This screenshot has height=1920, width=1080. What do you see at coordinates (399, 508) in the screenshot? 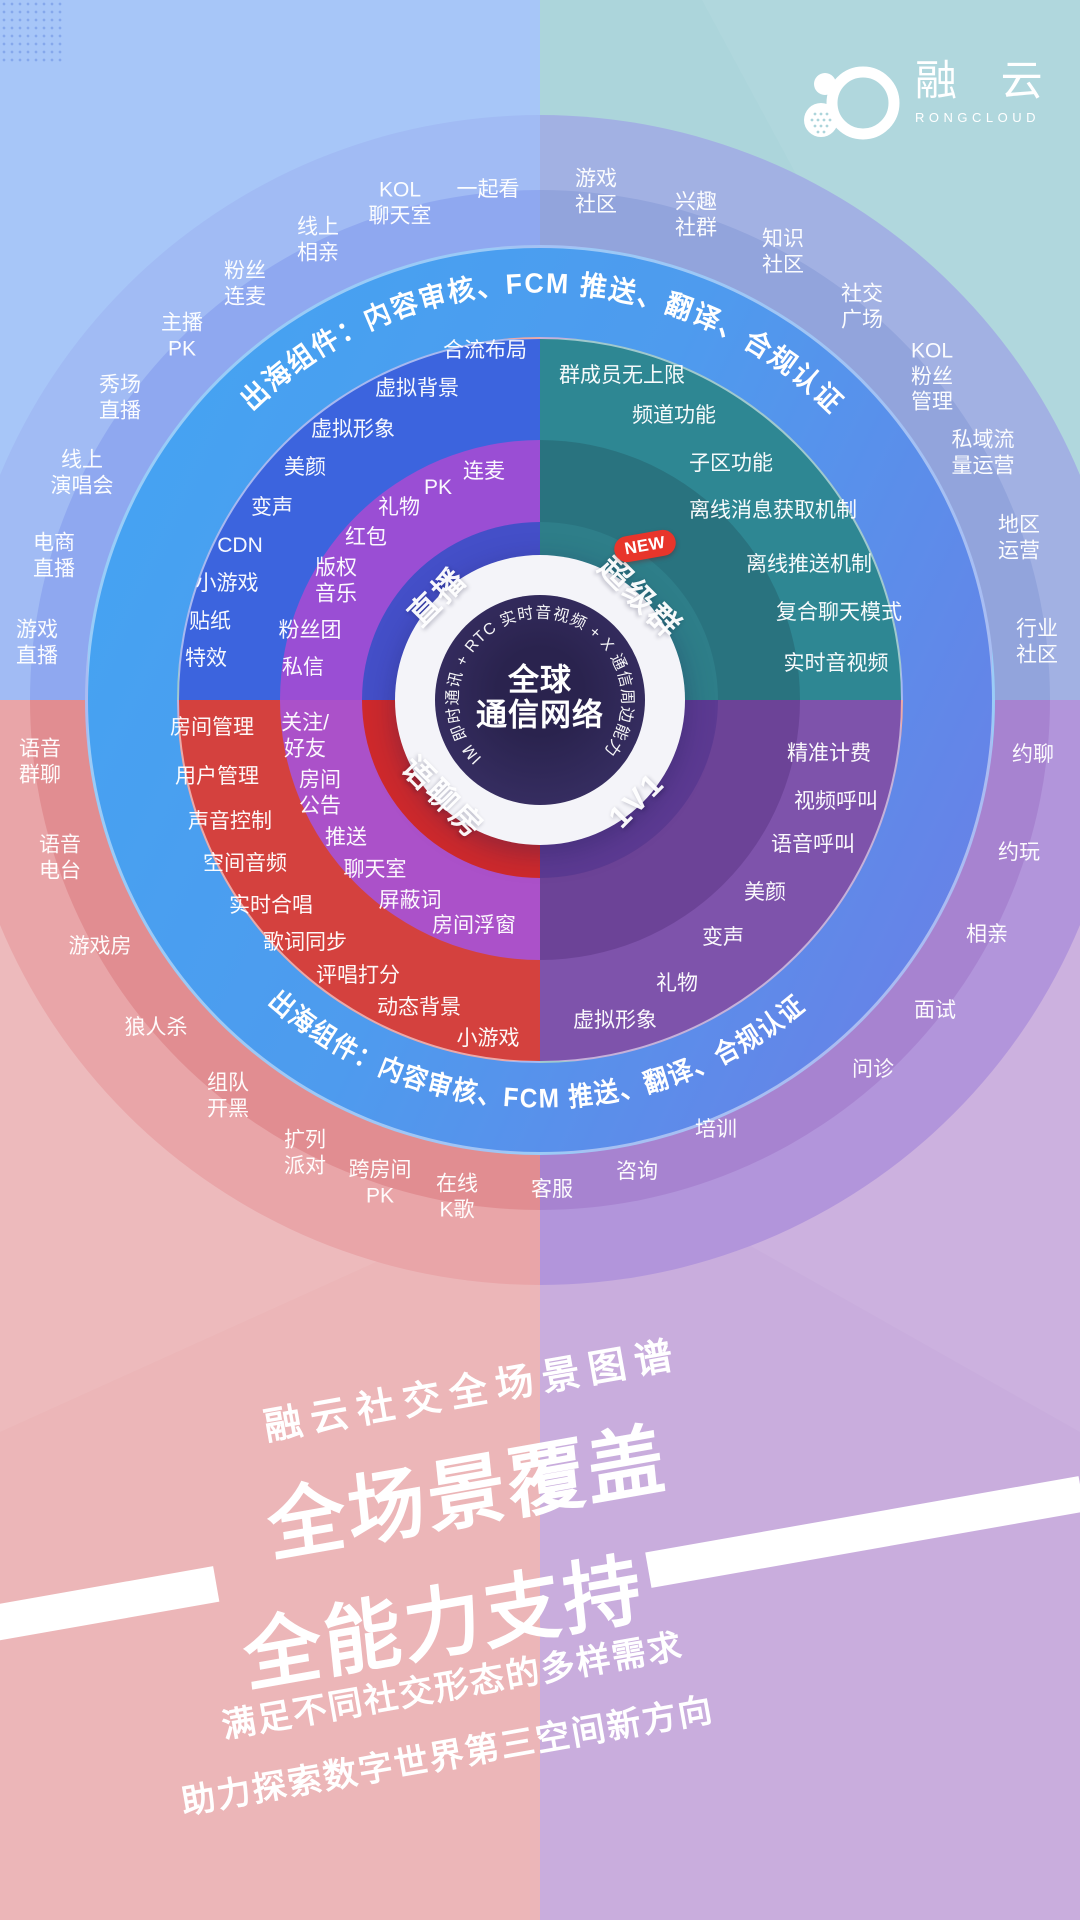
I see `feature-label-live-inner: 礼物` at bounding box center [399, 508].